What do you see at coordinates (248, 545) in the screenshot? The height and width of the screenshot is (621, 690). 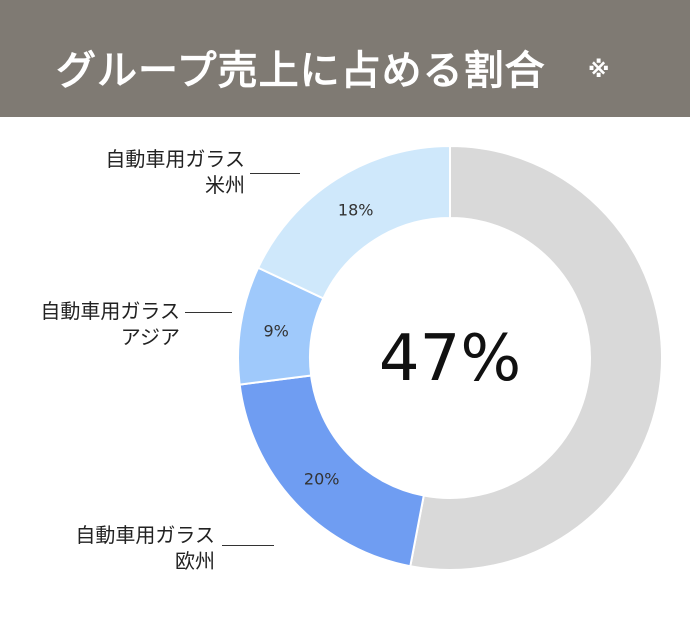 I see `leader-line-europe` at bounding box center [248, 545].